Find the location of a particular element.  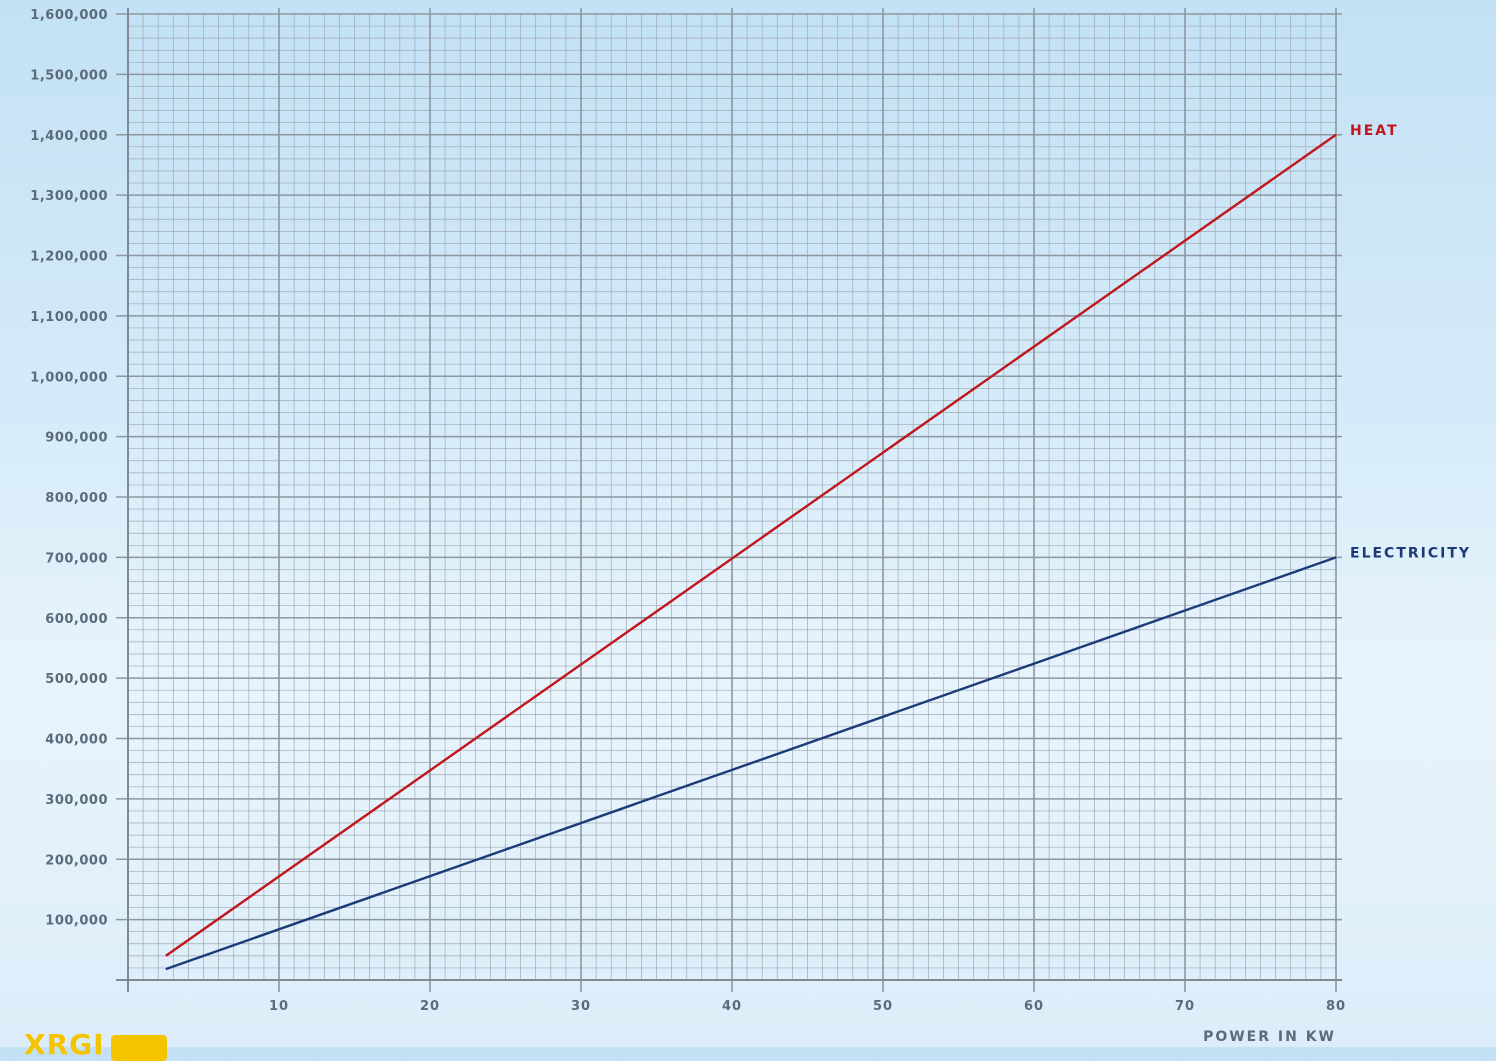

y-tick-label: 400,000 is located at coordinates (76, 740).